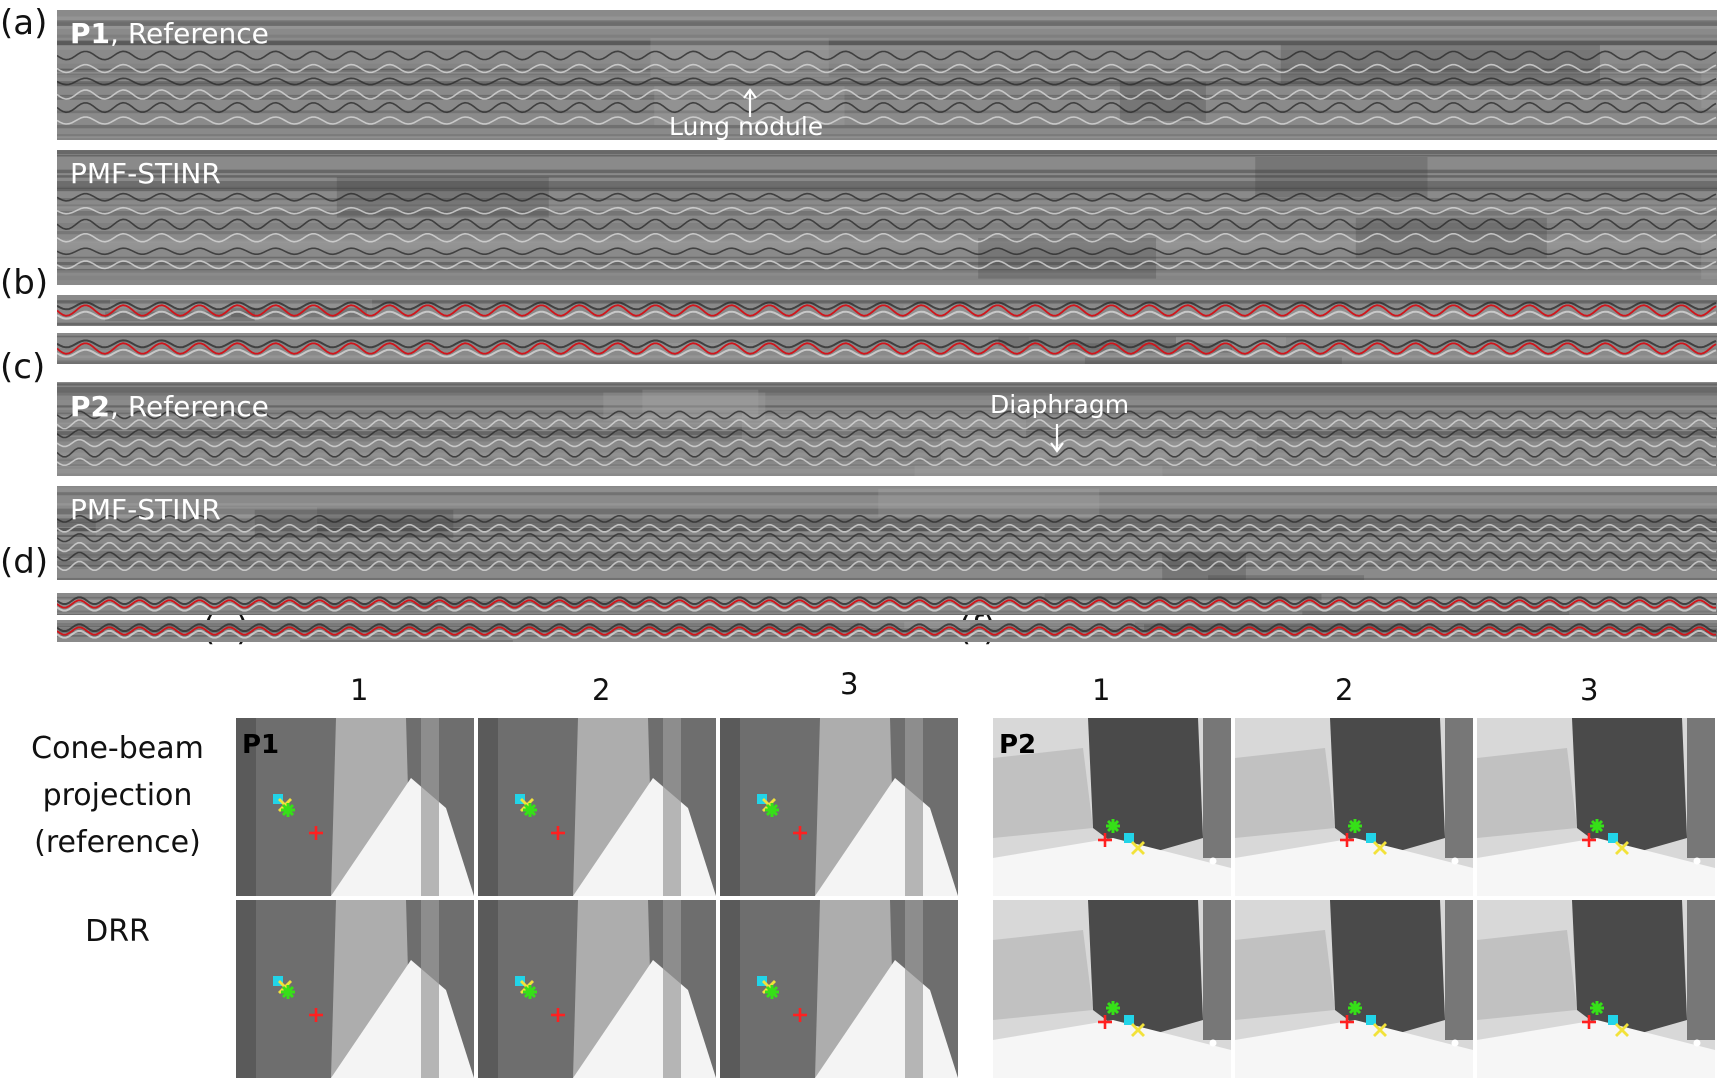 The width and height of the screenshot is (1717, 1083). What do you see at coordinates (189, 406) in the screenshot?
I see `p2-reference-suffix: , Reference` at bounding box center [189, 406].